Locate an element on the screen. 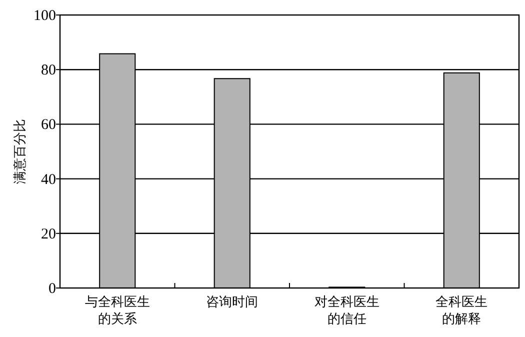 This screenshot has height=337, width=525. y-tick-label: 40 is located at coordinates (48, 180).